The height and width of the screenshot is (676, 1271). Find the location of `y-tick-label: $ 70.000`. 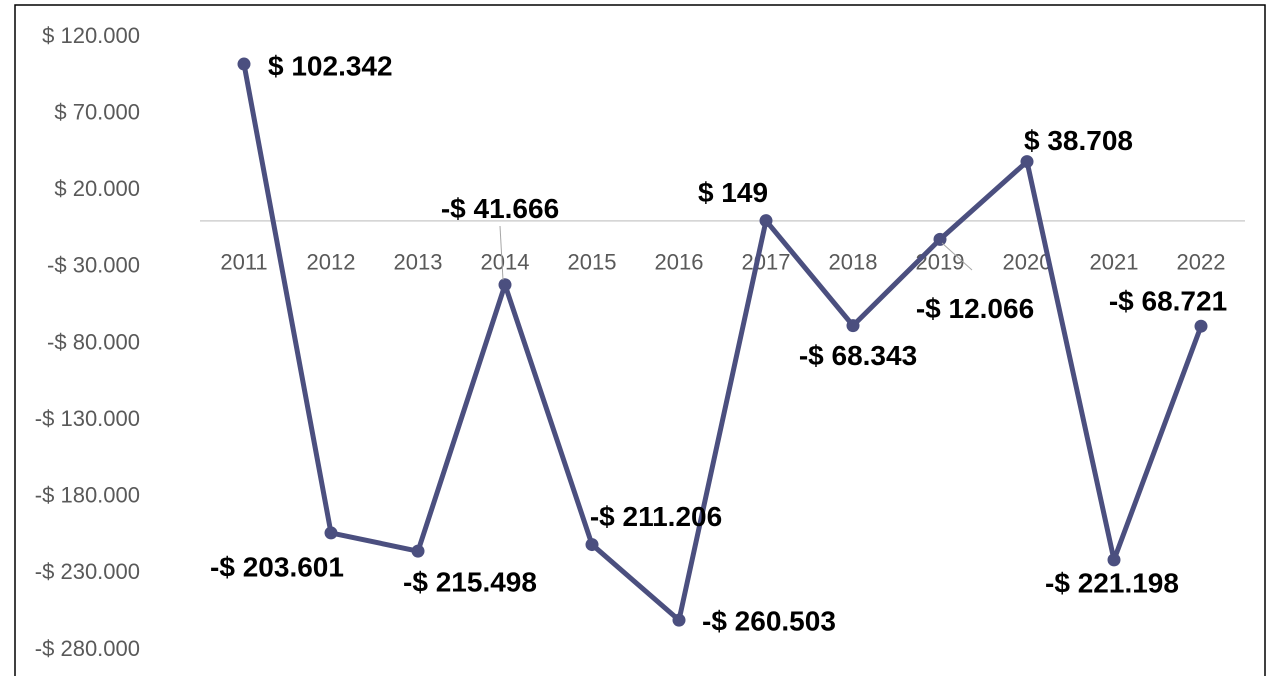

y-tick-label: $ 70.000 is located at coordinates (97, 111).